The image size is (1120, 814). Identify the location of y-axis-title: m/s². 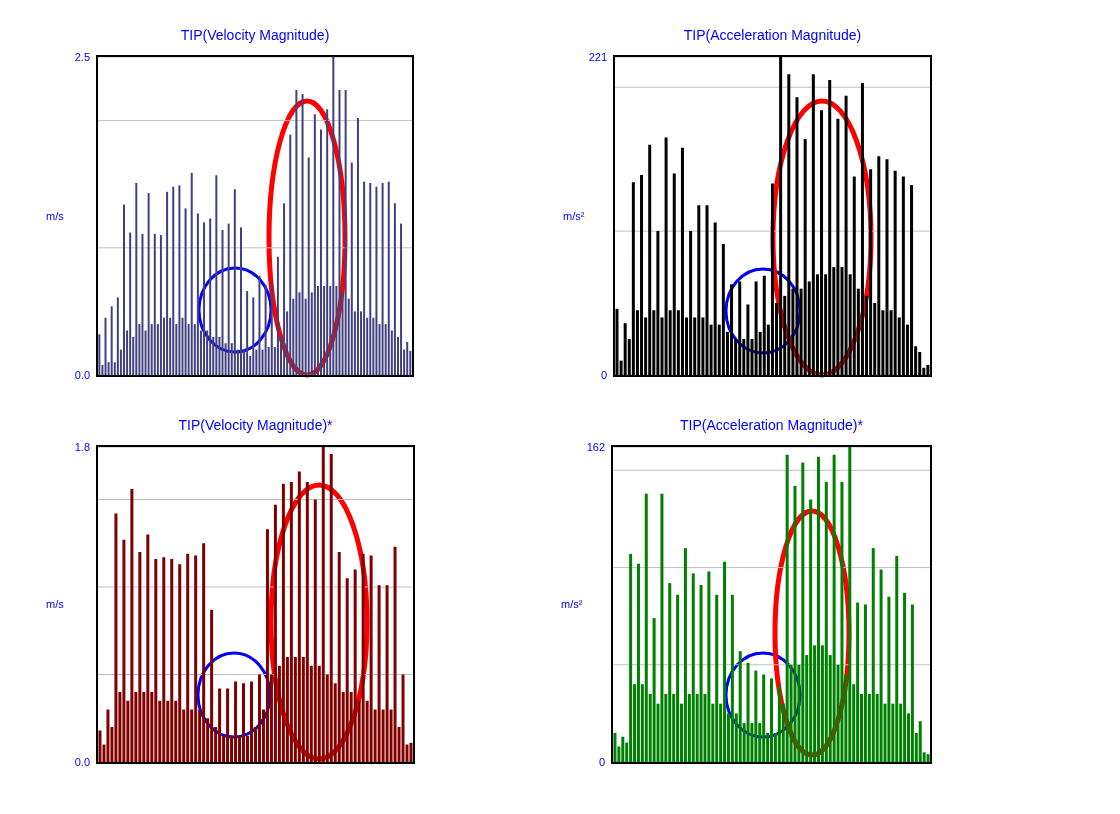
(572, 604).